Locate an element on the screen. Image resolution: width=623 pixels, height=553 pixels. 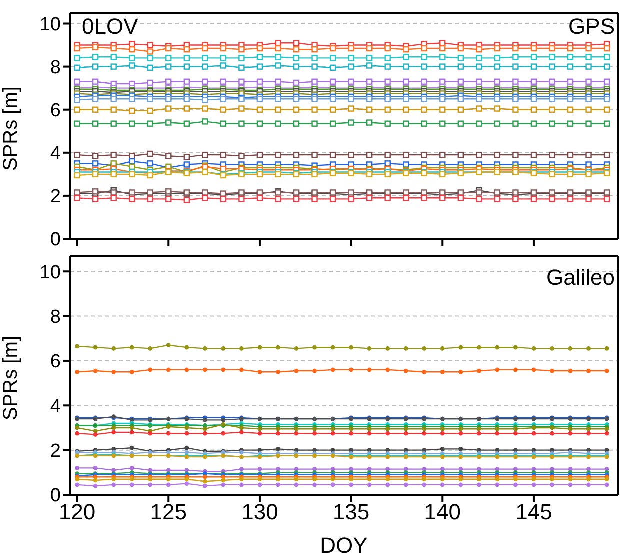
annotation: Galileo is located at coordinates (580, 278).